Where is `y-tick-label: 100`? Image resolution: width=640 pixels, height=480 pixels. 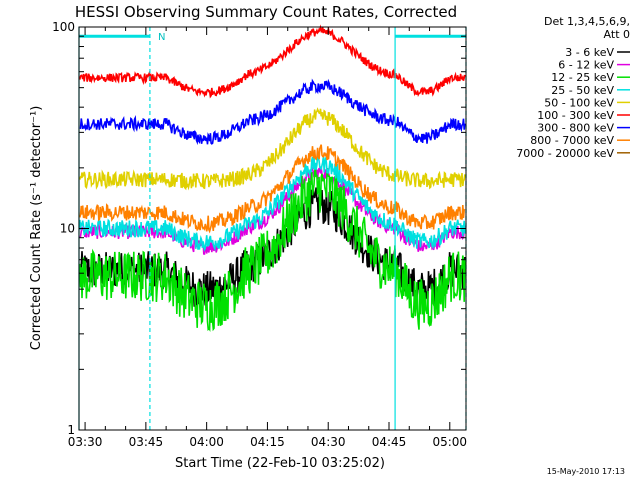 y-tick-label: 100 is located at coordinates (63, 27).